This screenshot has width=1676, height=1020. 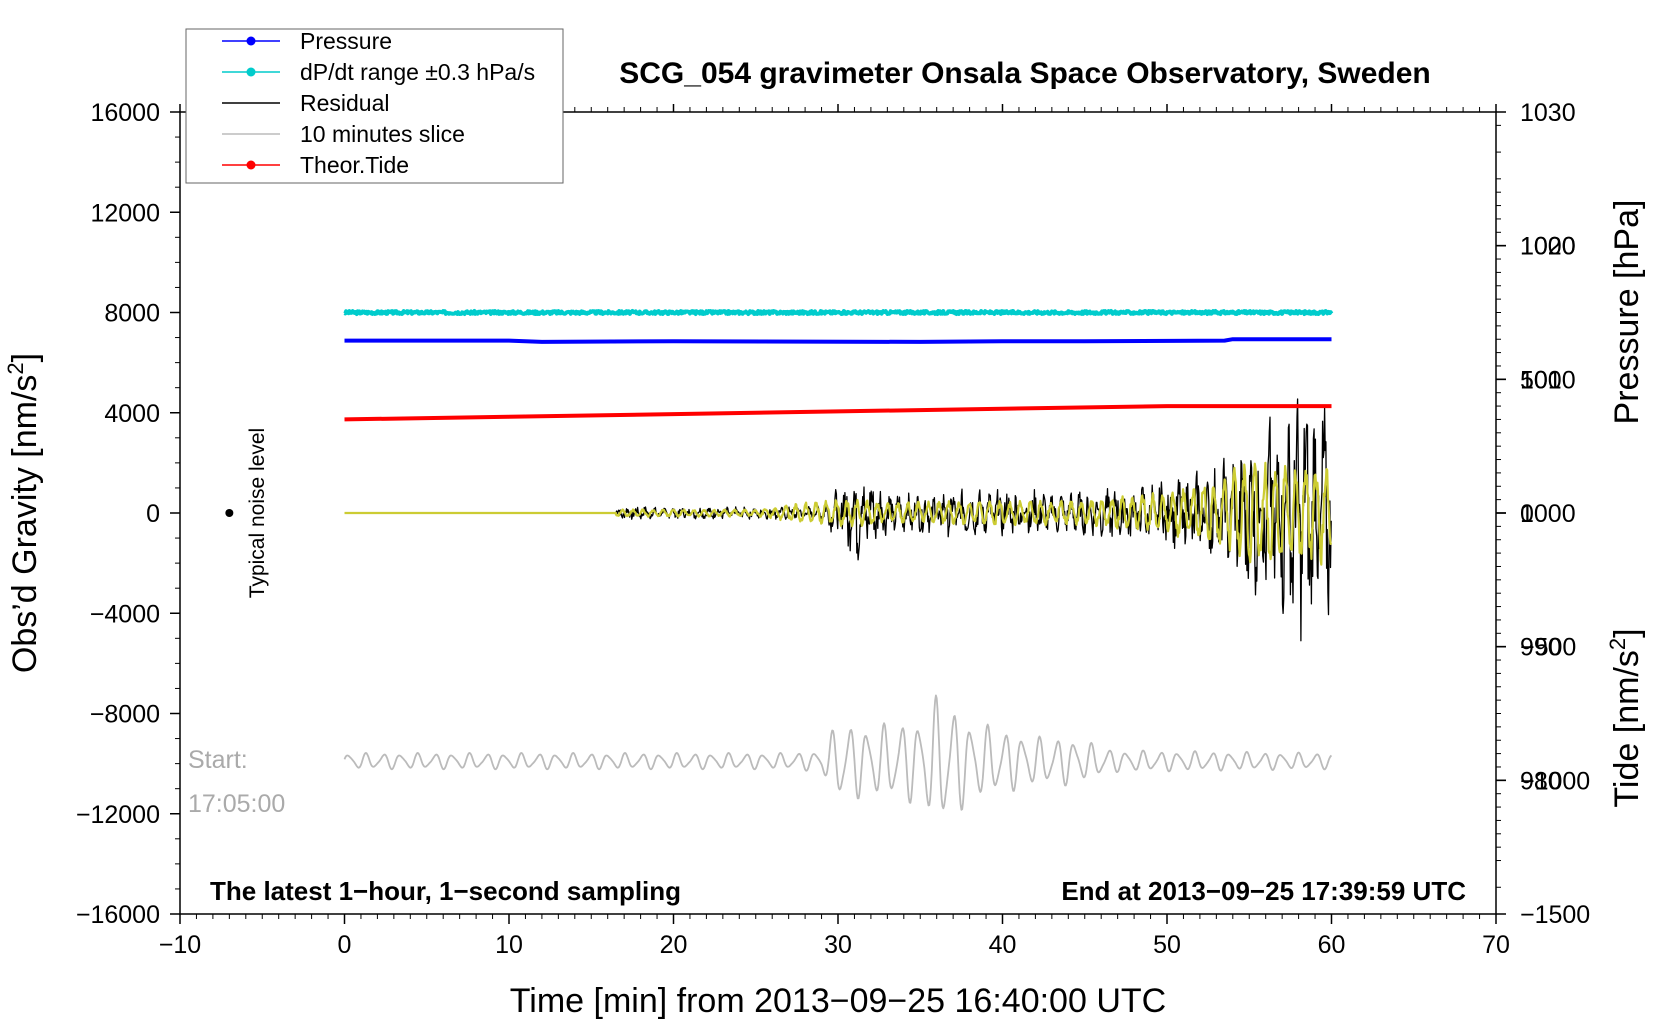 What do you see at coordinates (1541, 781) in the screenshot?
I see `pressure-tick-label: 980` at bounding box center [1541, 781].